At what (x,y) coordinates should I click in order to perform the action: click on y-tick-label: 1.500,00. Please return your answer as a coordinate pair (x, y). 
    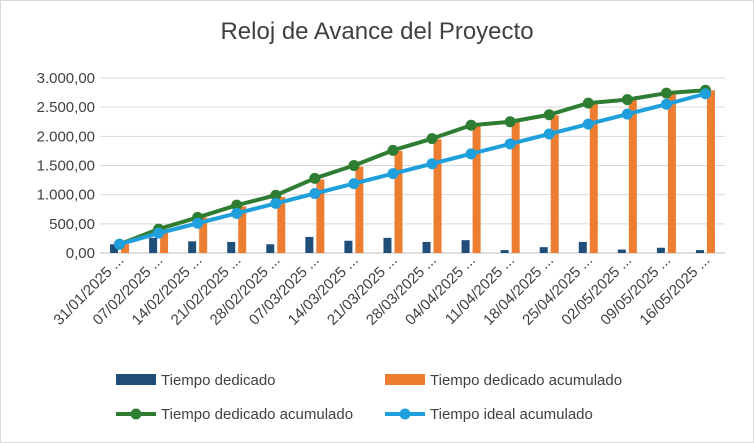
    Looking at the image, I should click on (66, 166).